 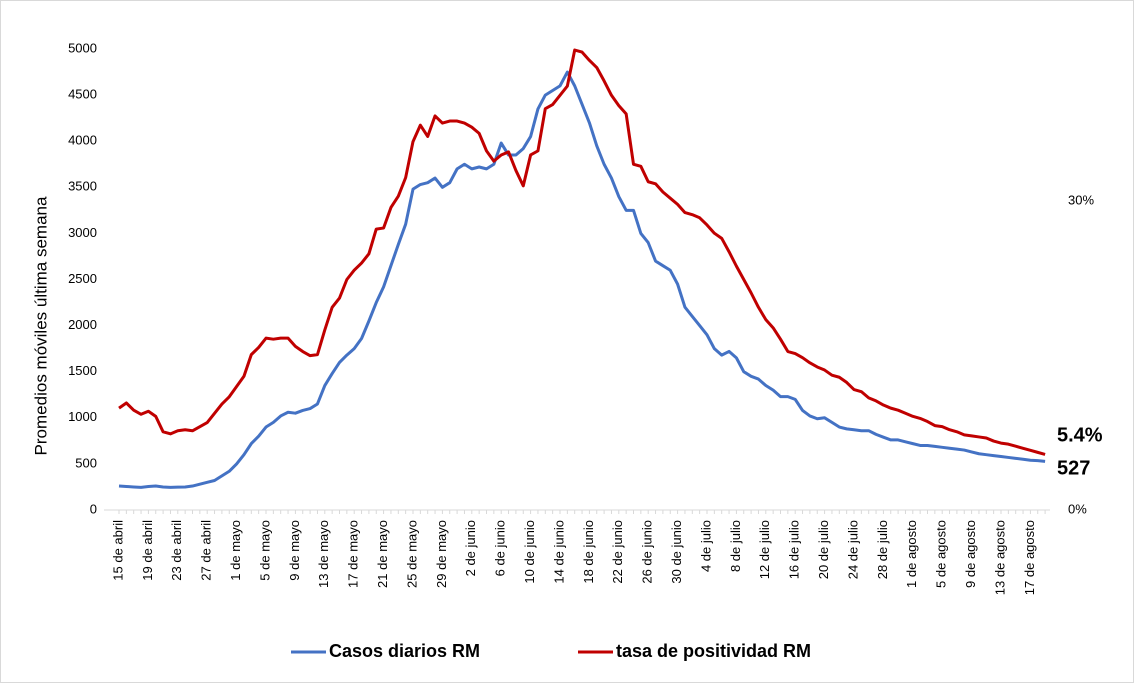 What do you see at coordinates (735, 546) in the screenshot?
I see `x-tick-label: 8 de julio` at bounding box center [735, 546].